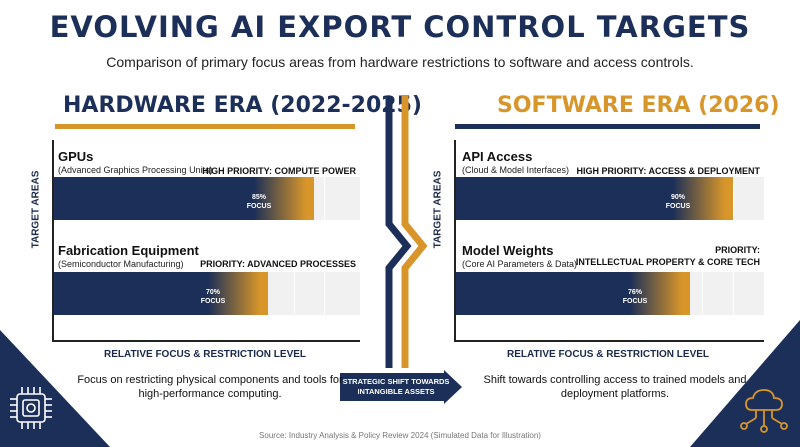 Image resolution: width=800 pixels, height=447 pixels. Describe the element at coordinates (212, 292) in the screenshot. I see `bar-value: 70%` at that location.